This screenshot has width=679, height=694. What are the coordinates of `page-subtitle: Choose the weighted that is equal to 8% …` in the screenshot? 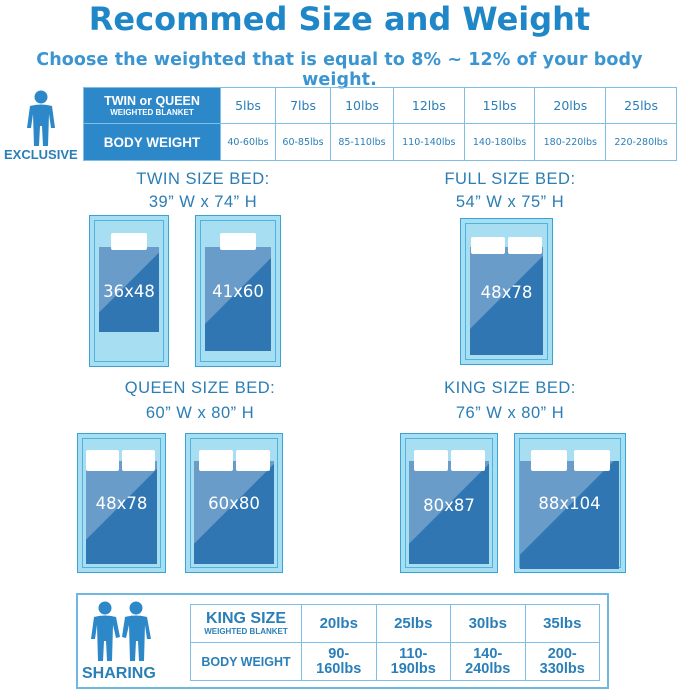 It's located at (339, 70).